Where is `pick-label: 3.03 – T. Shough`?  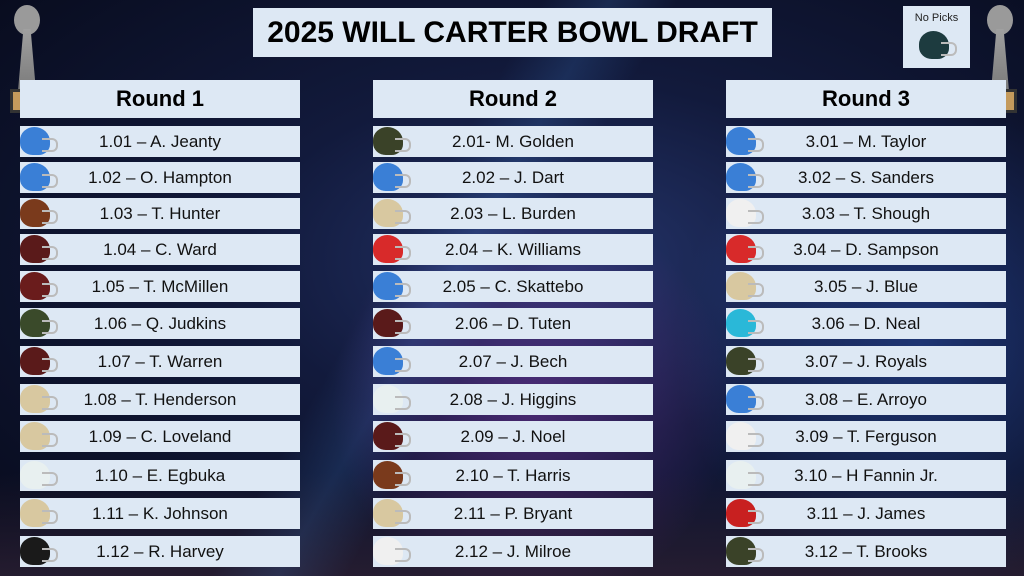
pick-label: 3.03 – T. Shough is located at coordinates (866, 213).